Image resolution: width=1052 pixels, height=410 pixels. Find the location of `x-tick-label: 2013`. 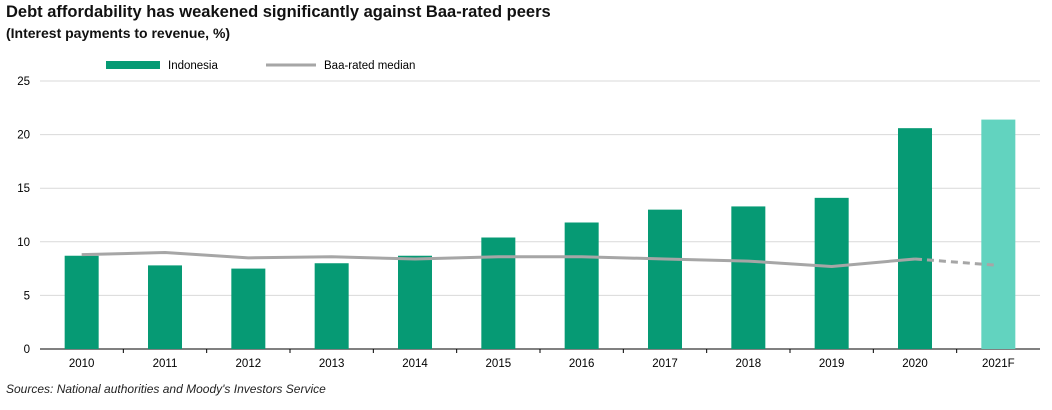

x-tick-label: 2013 is located at coordinates (332, 364).